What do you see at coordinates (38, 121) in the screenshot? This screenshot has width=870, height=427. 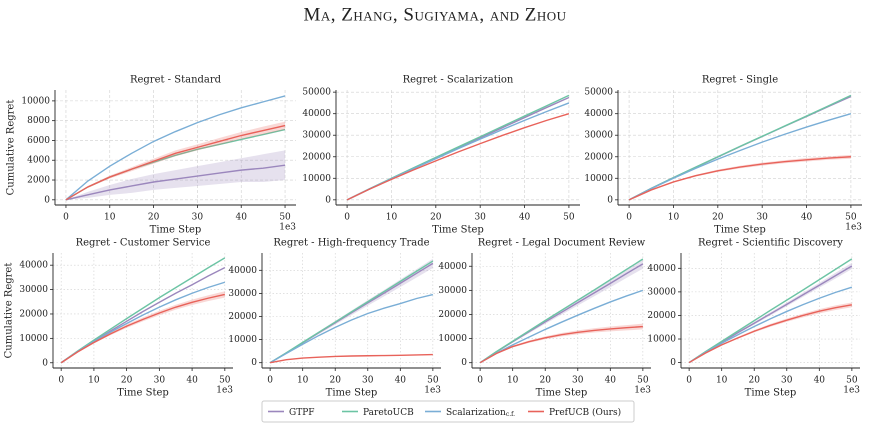 I see `y-tick-label: 8000` at bounding box center [38, 121].